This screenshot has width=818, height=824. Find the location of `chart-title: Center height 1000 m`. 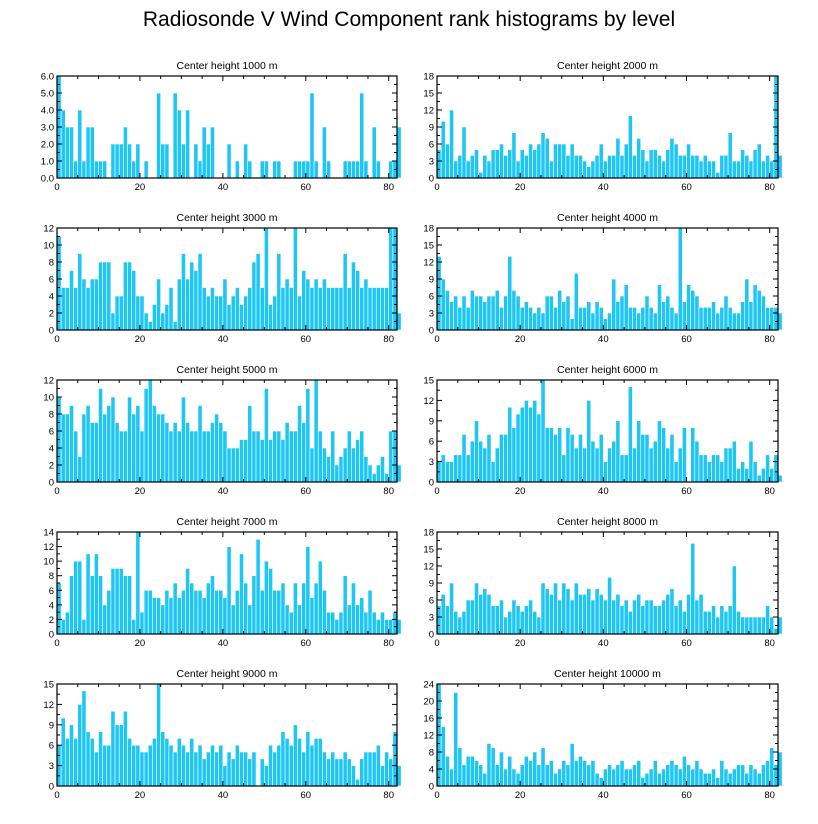

chart-title: Center height 1000 m is located at coordinates (227, 66).